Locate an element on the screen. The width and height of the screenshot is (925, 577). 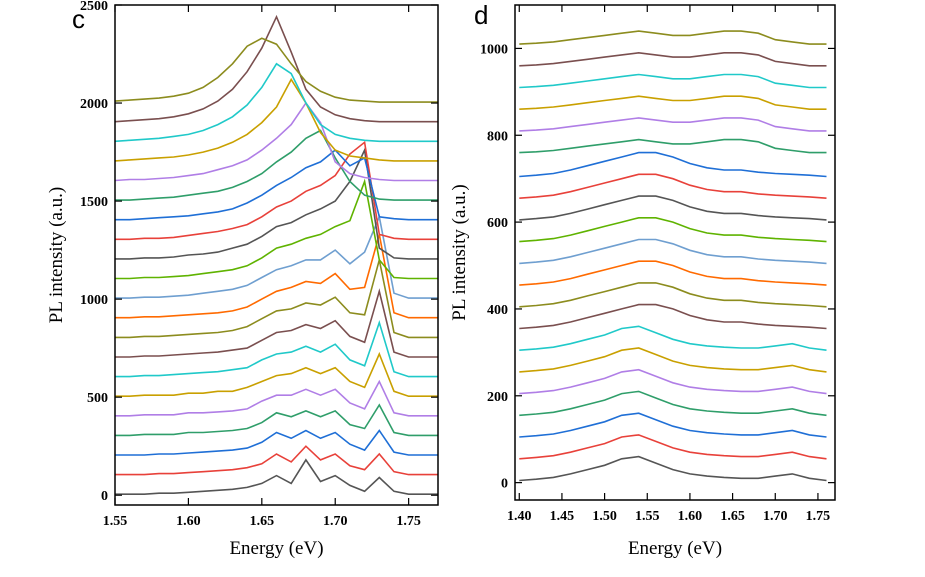
y-tick-label: 800 is located at coordinates (497, 136).